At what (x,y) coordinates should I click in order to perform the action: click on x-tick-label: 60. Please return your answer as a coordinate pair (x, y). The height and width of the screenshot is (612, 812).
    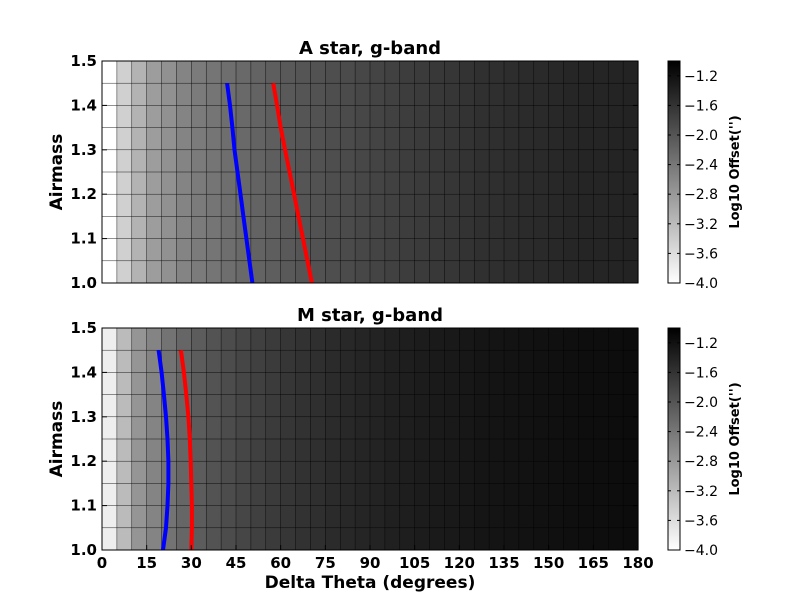
    Looking at the image, I should click on (280, 563).